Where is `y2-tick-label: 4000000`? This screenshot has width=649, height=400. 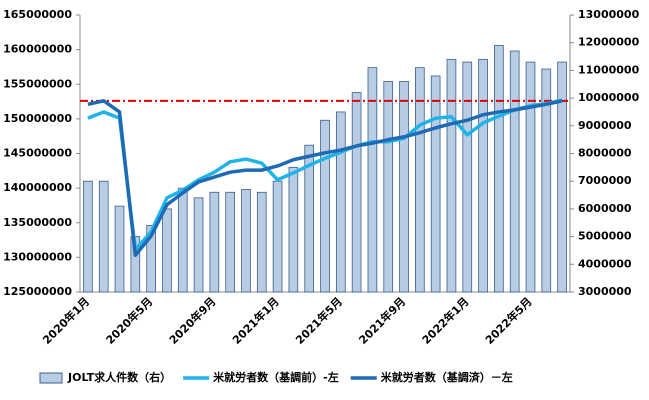 y2-tick-label: 4000000 is located at coordinates (605, 263).